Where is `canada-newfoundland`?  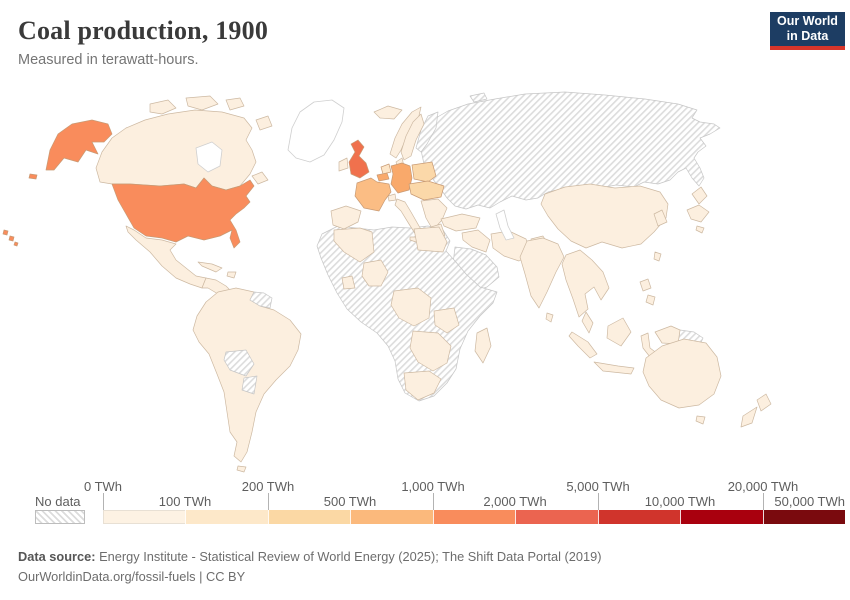 canada-newfoundland is located at coordinates (260, 178).